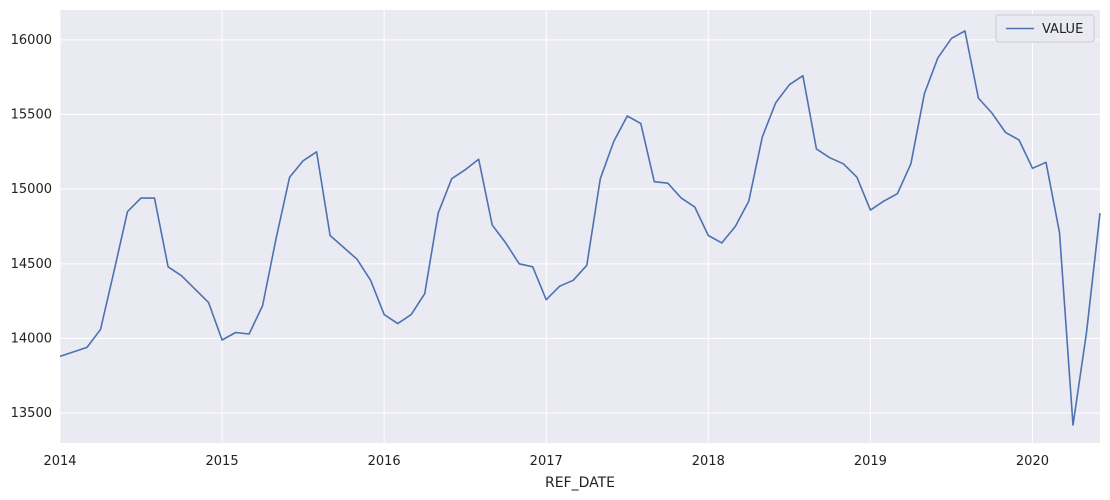 The width and height of the screenshot is (1110, 500). Describe the element at coordinates (1062, 29) in the screenshot. I see `legend-label-value: VALUE` at that location.